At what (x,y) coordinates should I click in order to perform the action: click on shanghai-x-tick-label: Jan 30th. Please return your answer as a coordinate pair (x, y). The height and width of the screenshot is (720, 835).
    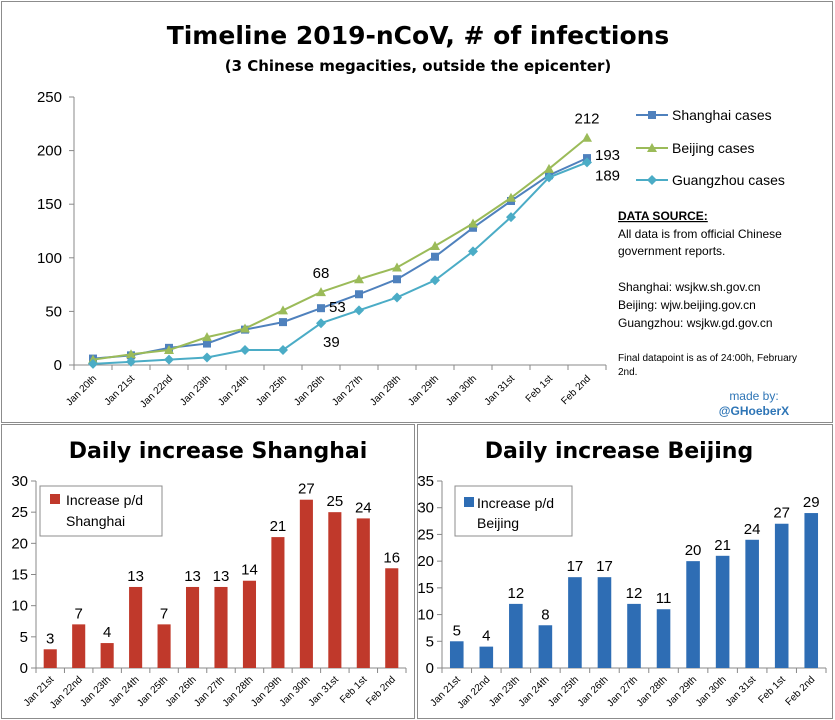
    Looking at the image, I should click on (295, 691).